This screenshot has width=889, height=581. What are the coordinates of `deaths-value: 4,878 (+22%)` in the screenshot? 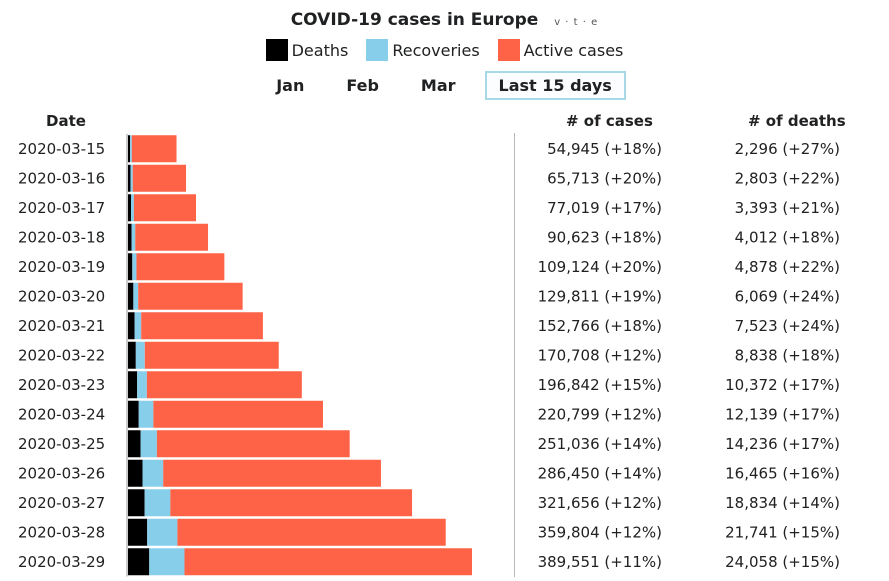 It's located at (787, 267).